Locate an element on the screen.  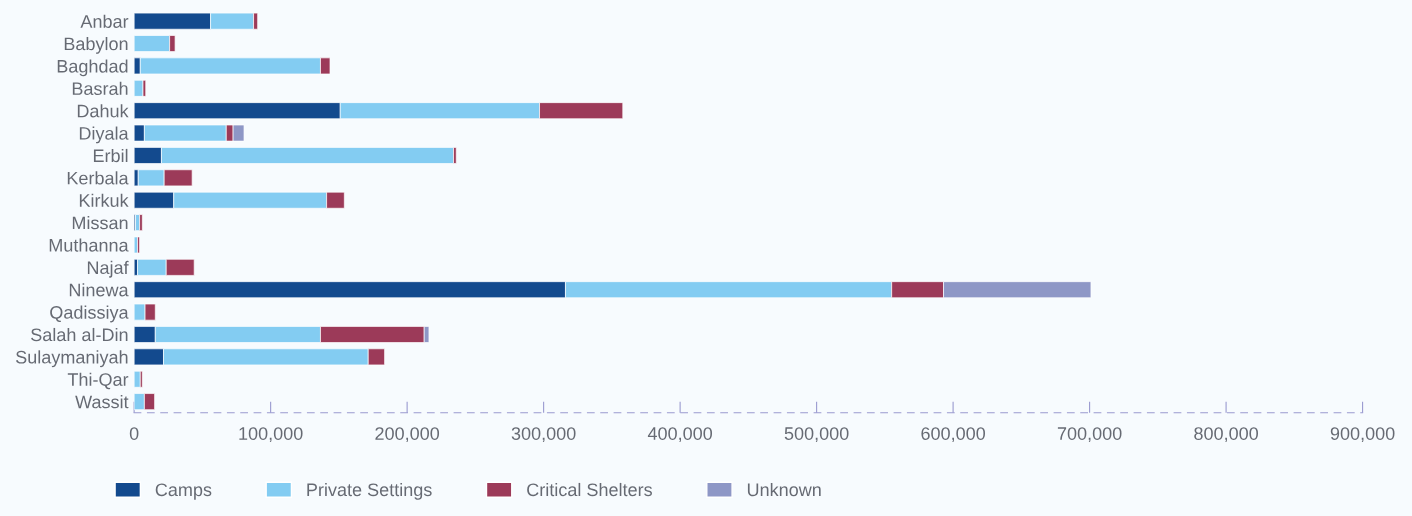
legend-label: Private Settings is located at coordinates (369, 491).